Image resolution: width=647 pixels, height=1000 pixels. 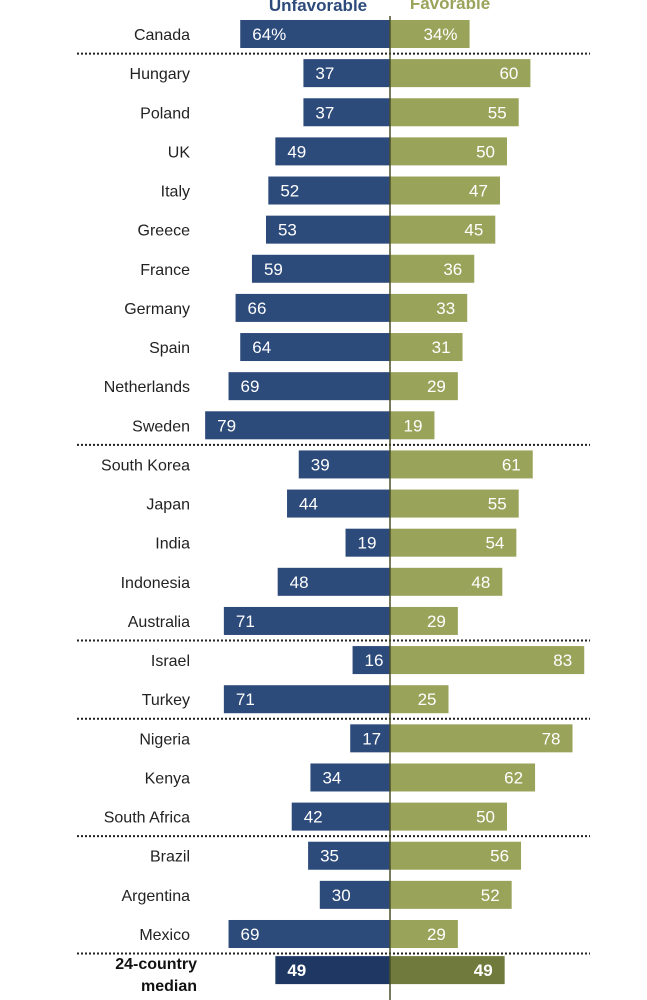 I want to click on value-label-favorable: 19, so click(x=413, y=425).